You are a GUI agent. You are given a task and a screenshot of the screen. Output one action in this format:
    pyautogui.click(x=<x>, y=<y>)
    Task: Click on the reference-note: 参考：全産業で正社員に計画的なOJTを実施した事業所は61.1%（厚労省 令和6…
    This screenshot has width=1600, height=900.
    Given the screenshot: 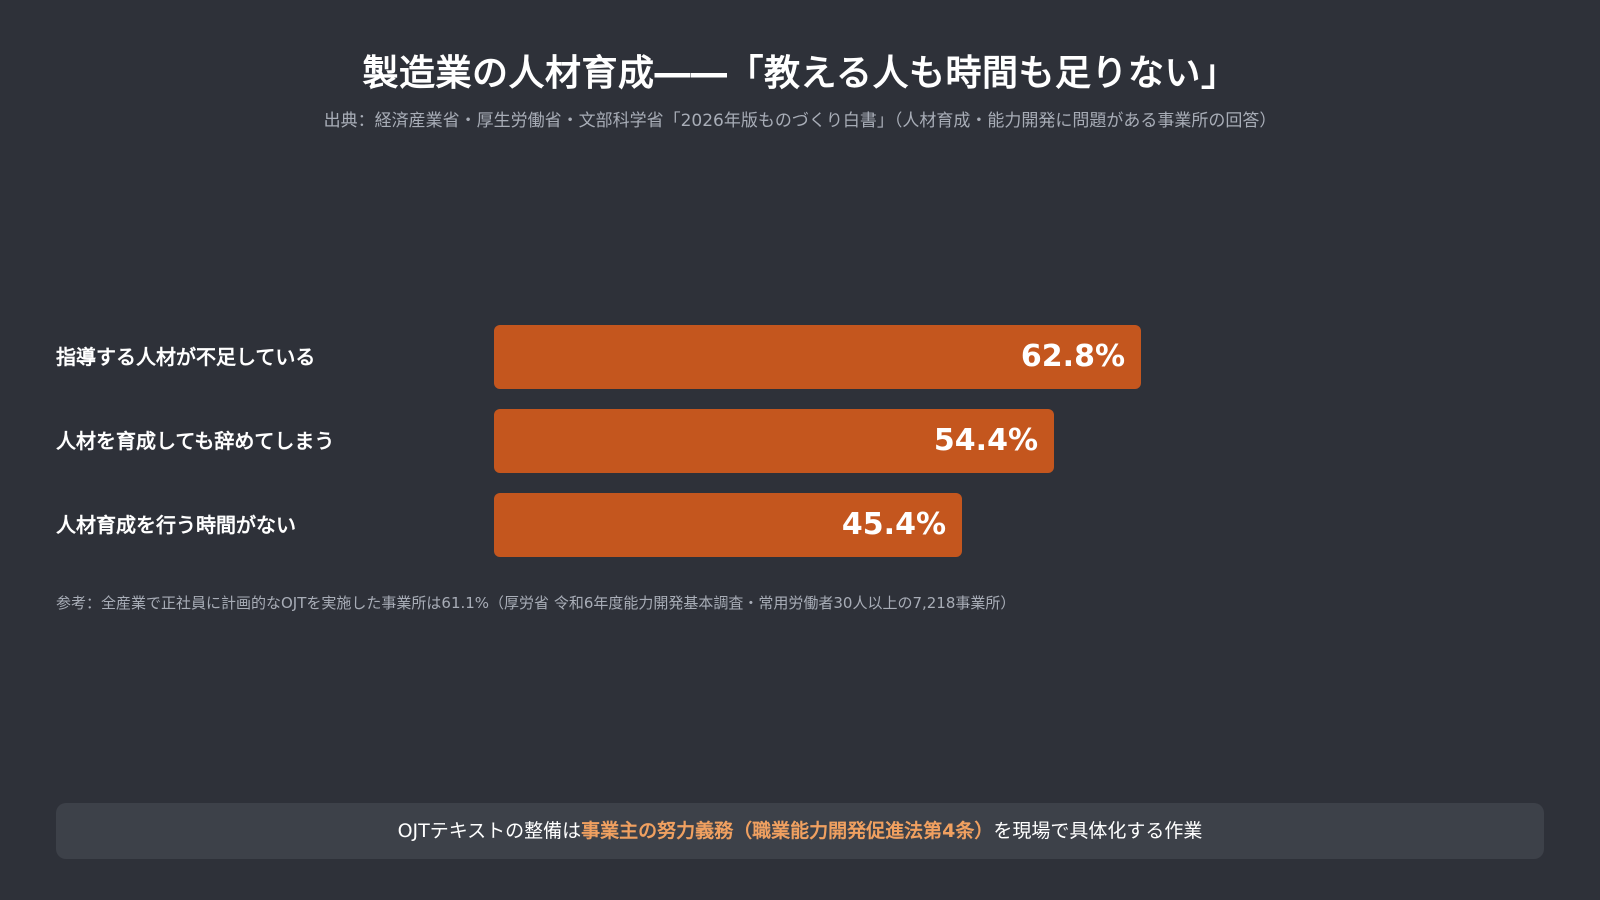 What is the action you would take?
    pyautogui.click(x=536, y=603)
    